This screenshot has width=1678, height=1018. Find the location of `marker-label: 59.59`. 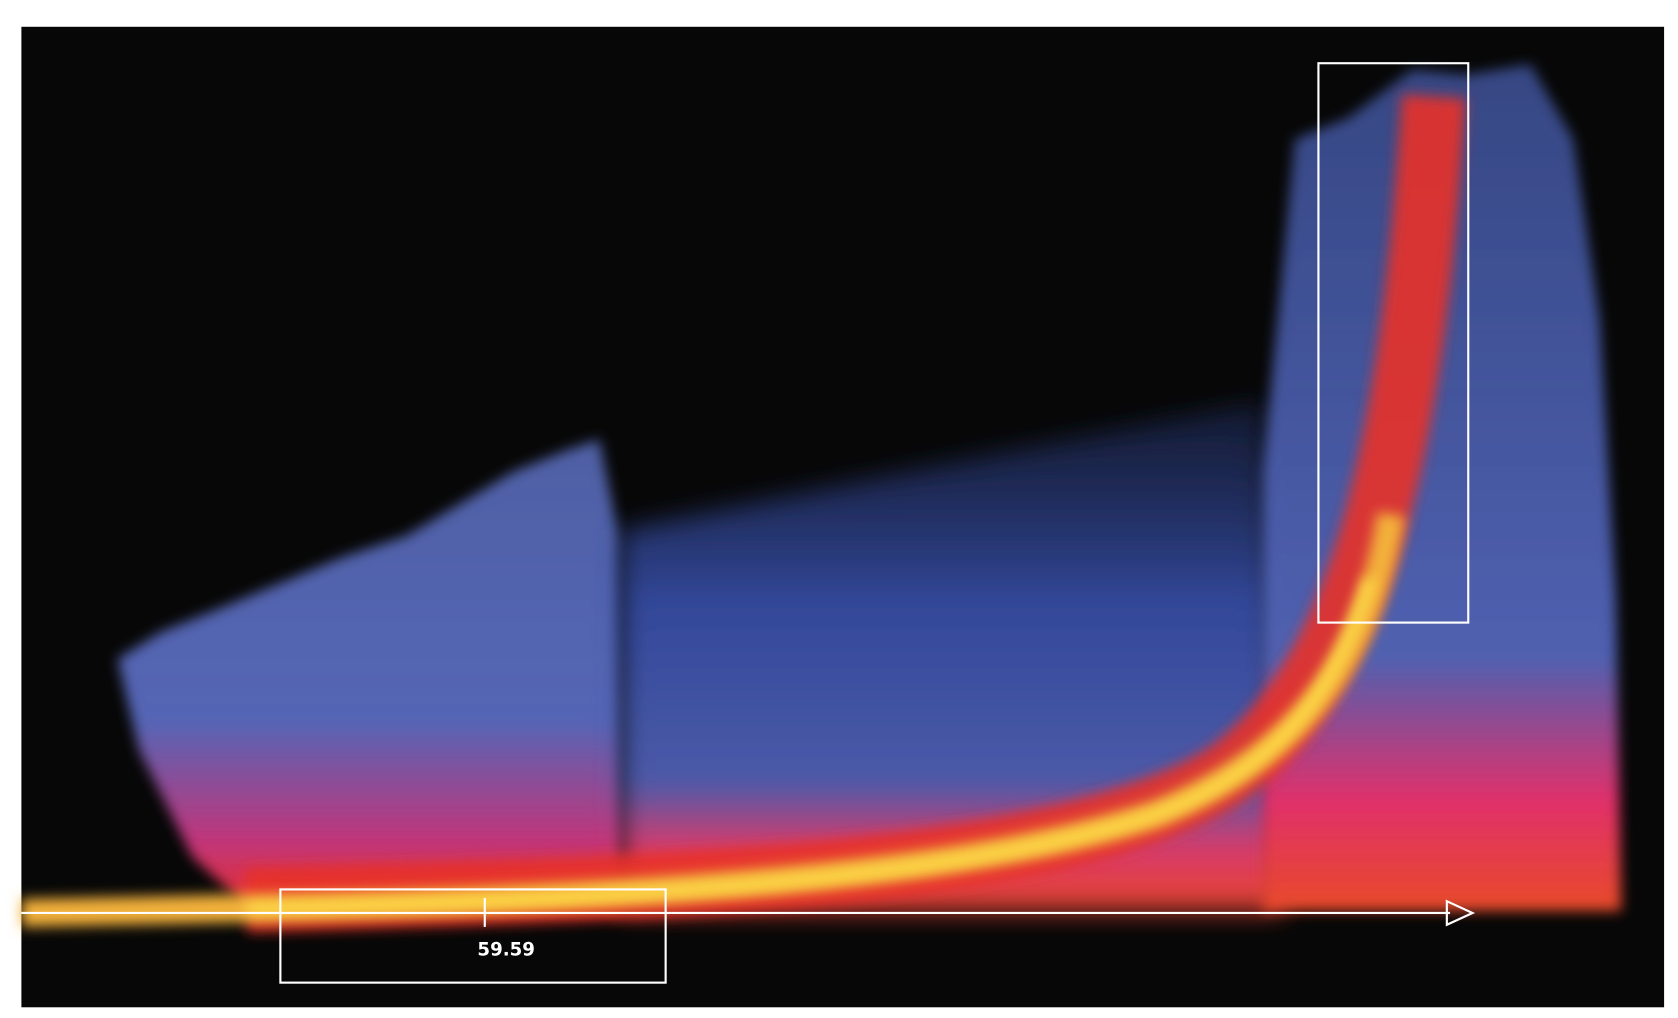

marker-label: 59.59 is located at coordinates (505, 949).